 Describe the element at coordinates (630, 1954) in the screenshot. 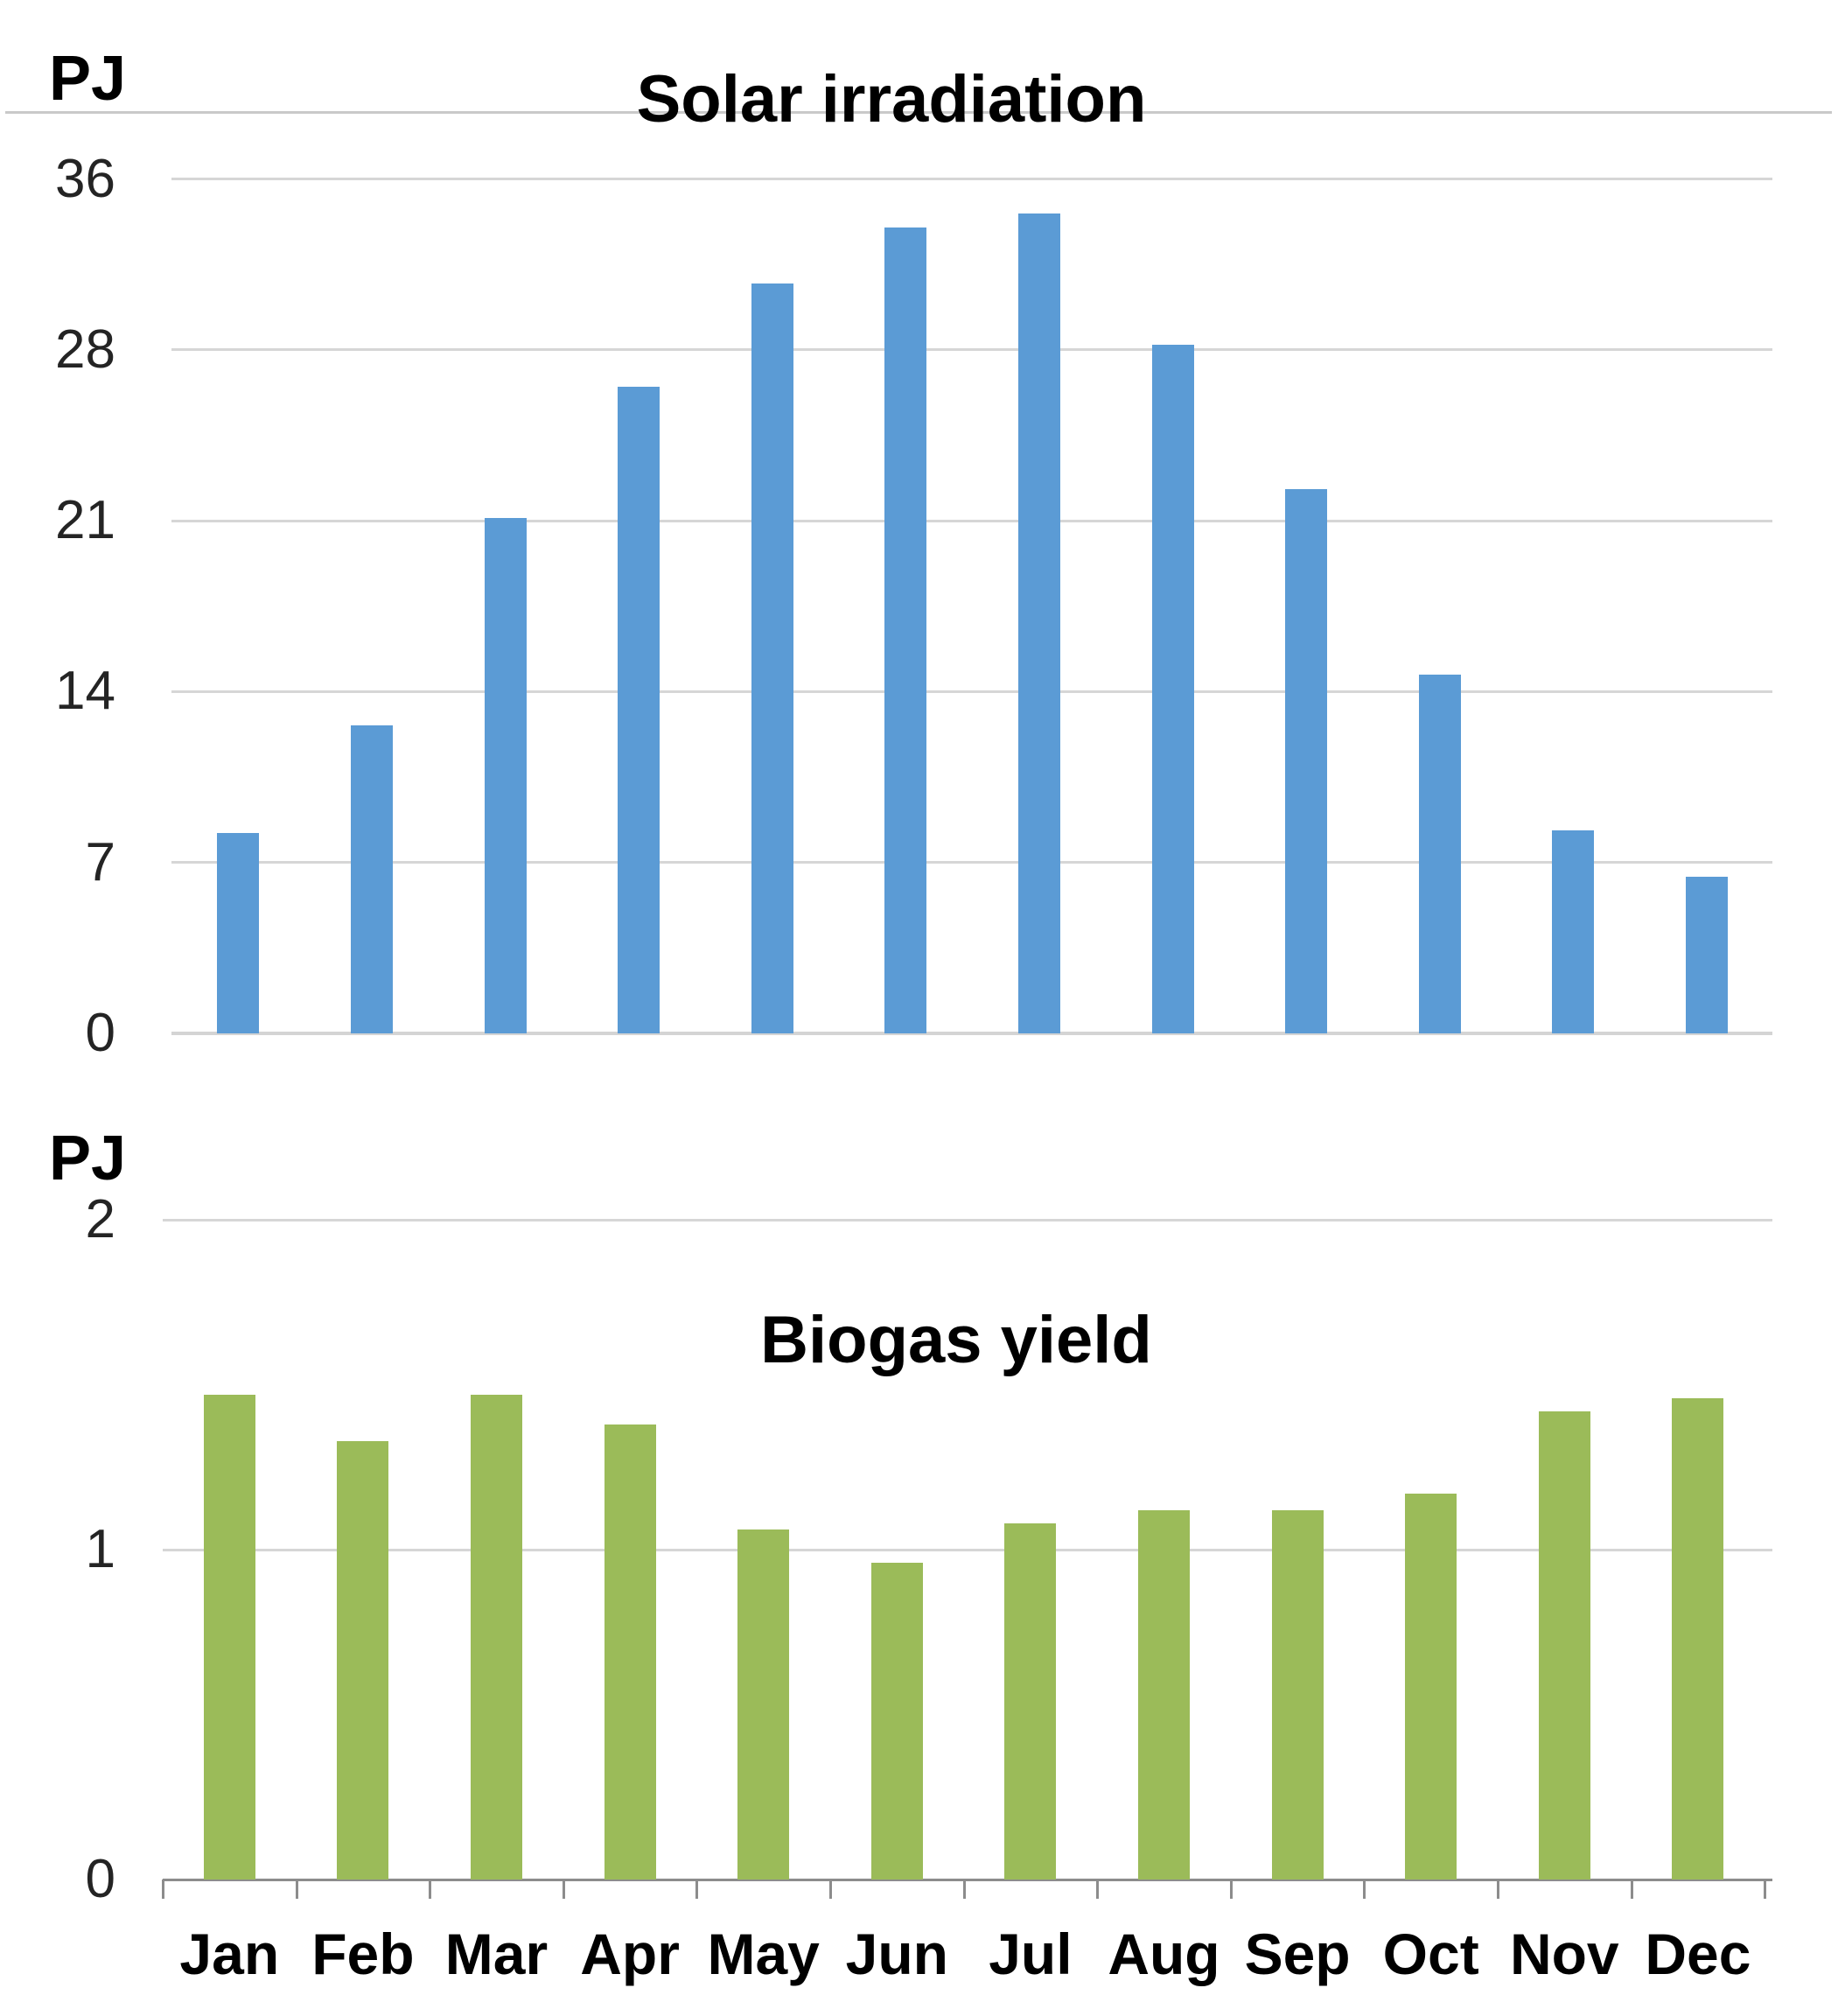

I see `x-axis-label-apr: Apr` at that location.